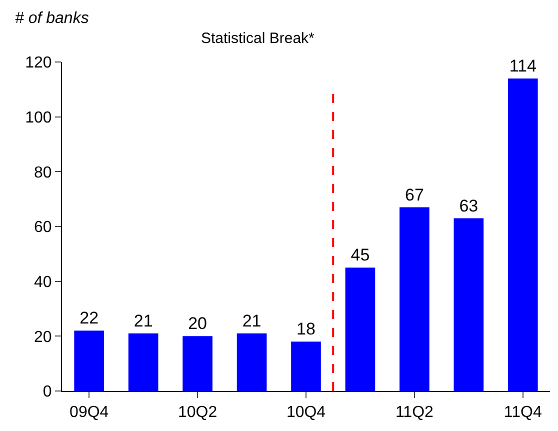  What do you see at coordinates (523, 413) in the screenshot?
I see `x-tick-label: 11Q4` at bounding box center [523, 413].